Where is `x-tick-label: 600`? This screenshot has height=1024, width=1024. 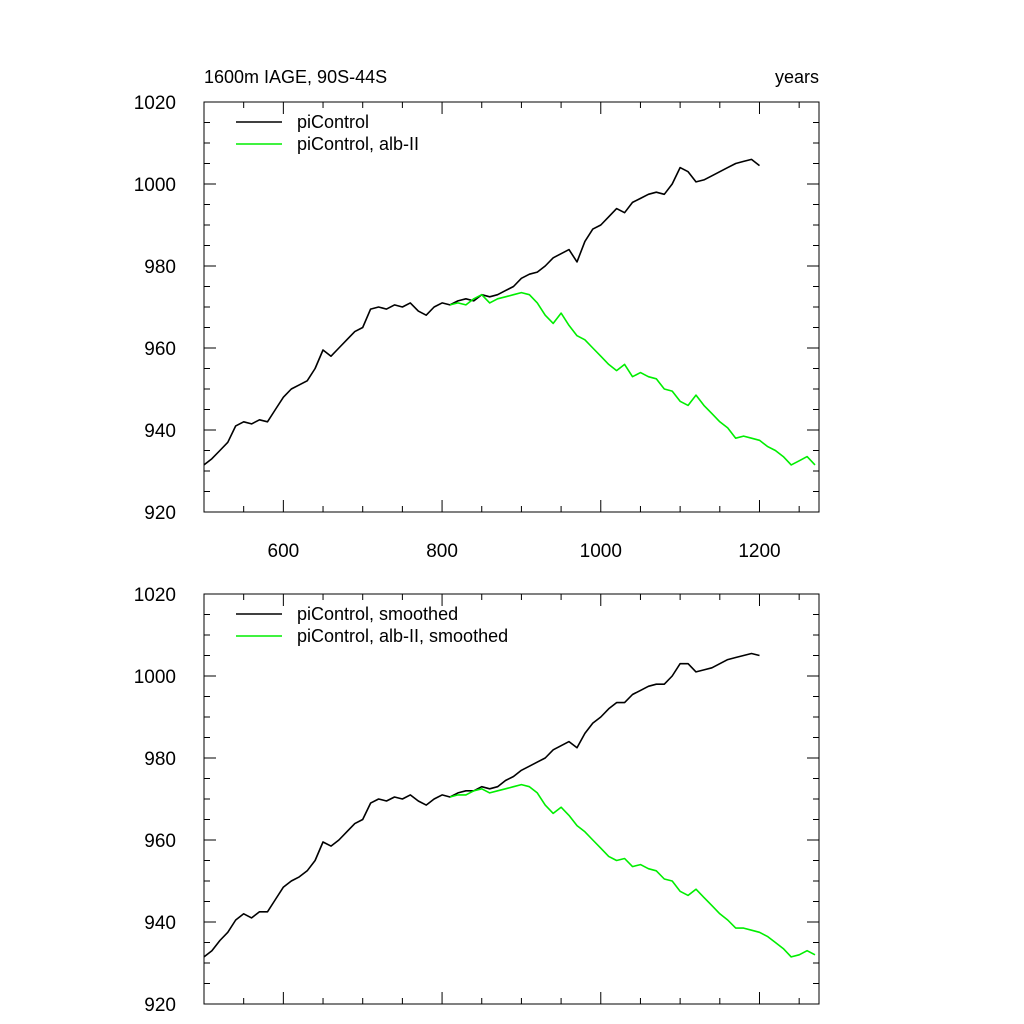 x-tick-label: 600 is located at coordinates (284, 551).